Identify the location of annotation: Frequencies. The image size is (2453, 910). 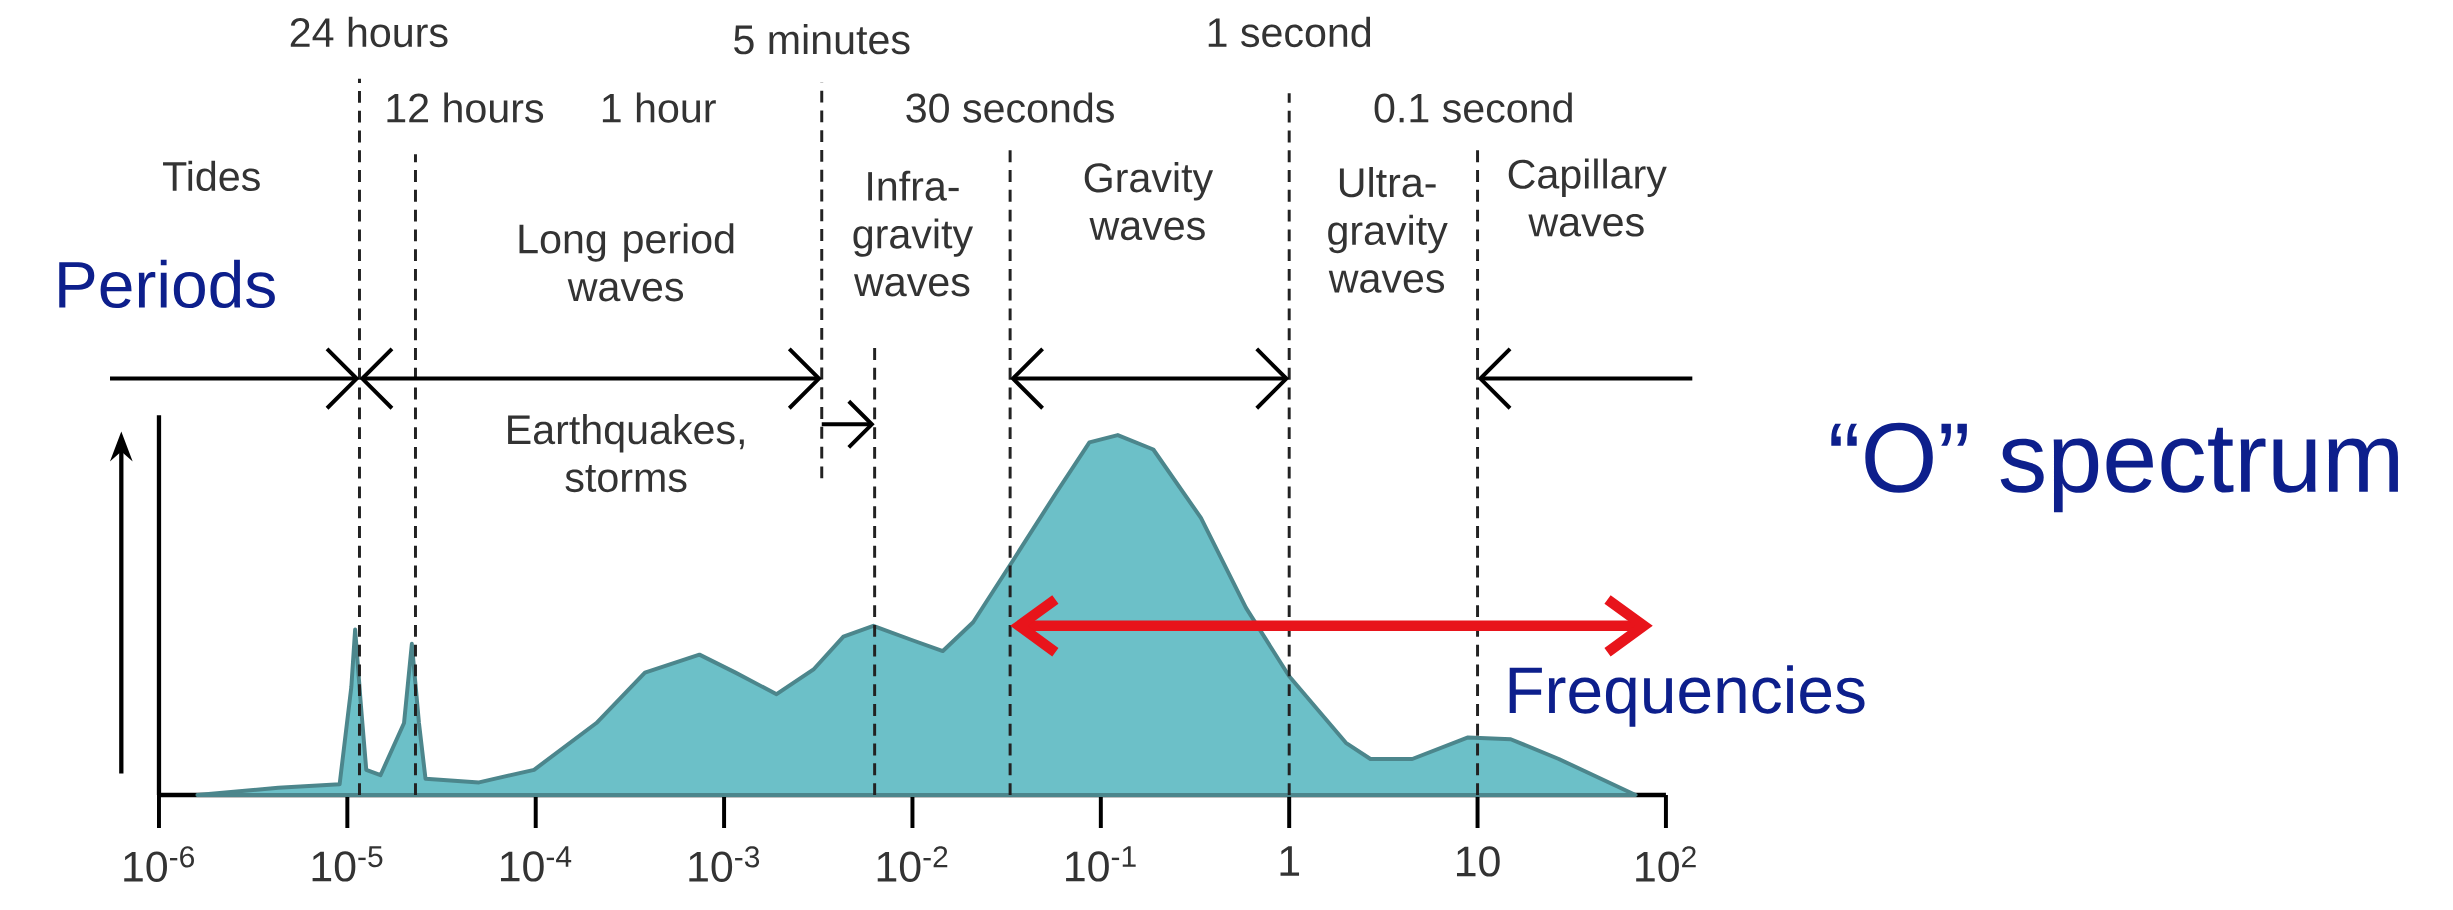
(1687, 696).